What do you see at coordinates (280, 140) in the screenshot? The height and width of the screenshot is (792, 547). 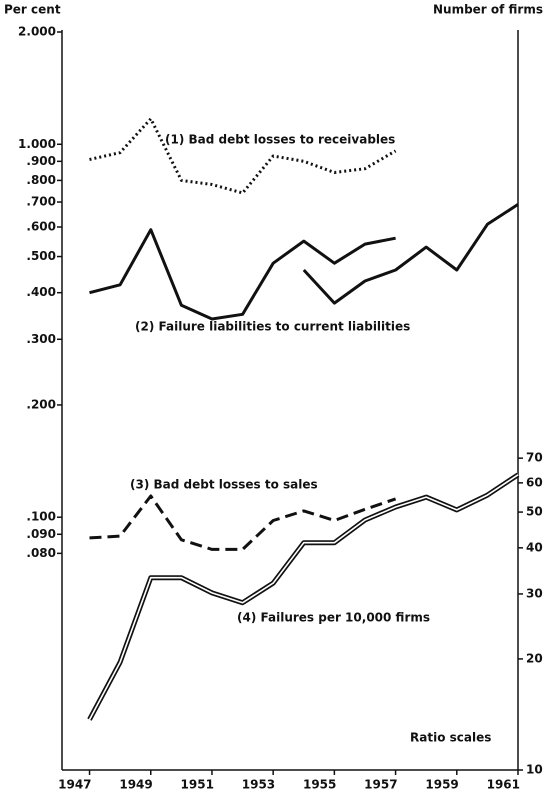 I see `series-label: (1) Bad debt losses to receivables` at bounding box center [280, 140].